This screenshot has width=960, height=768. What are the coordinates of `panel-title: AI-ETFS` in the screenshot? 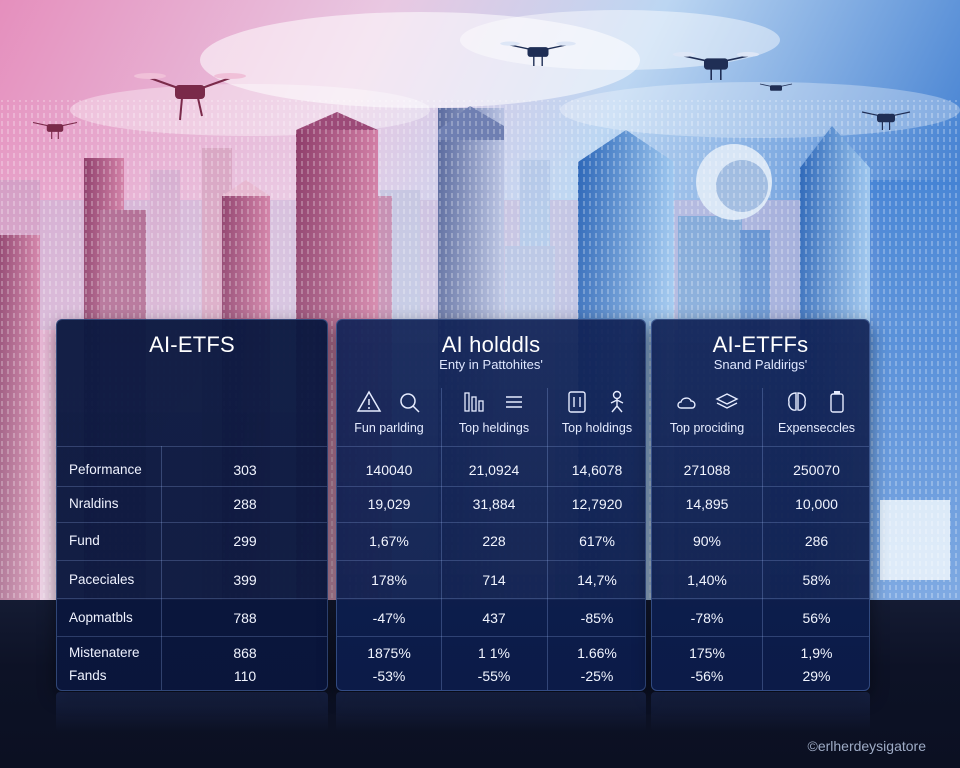 It's located at (192, 344).